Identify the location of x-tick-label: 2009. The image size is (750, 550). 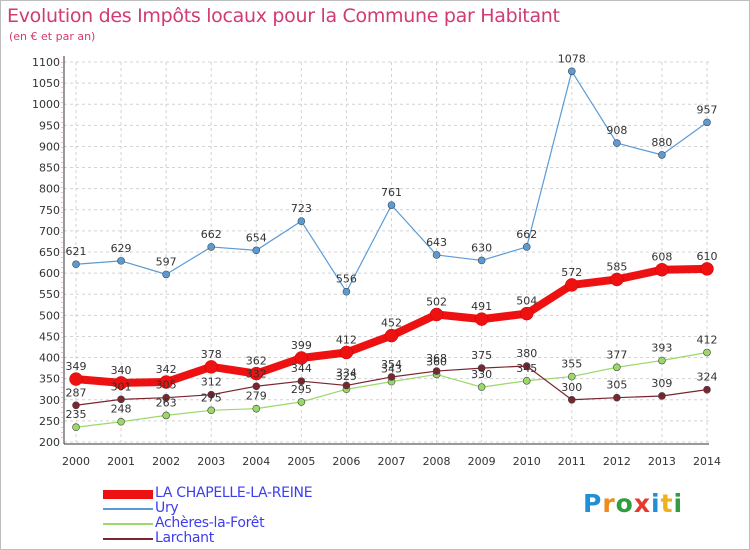
(482, 461).